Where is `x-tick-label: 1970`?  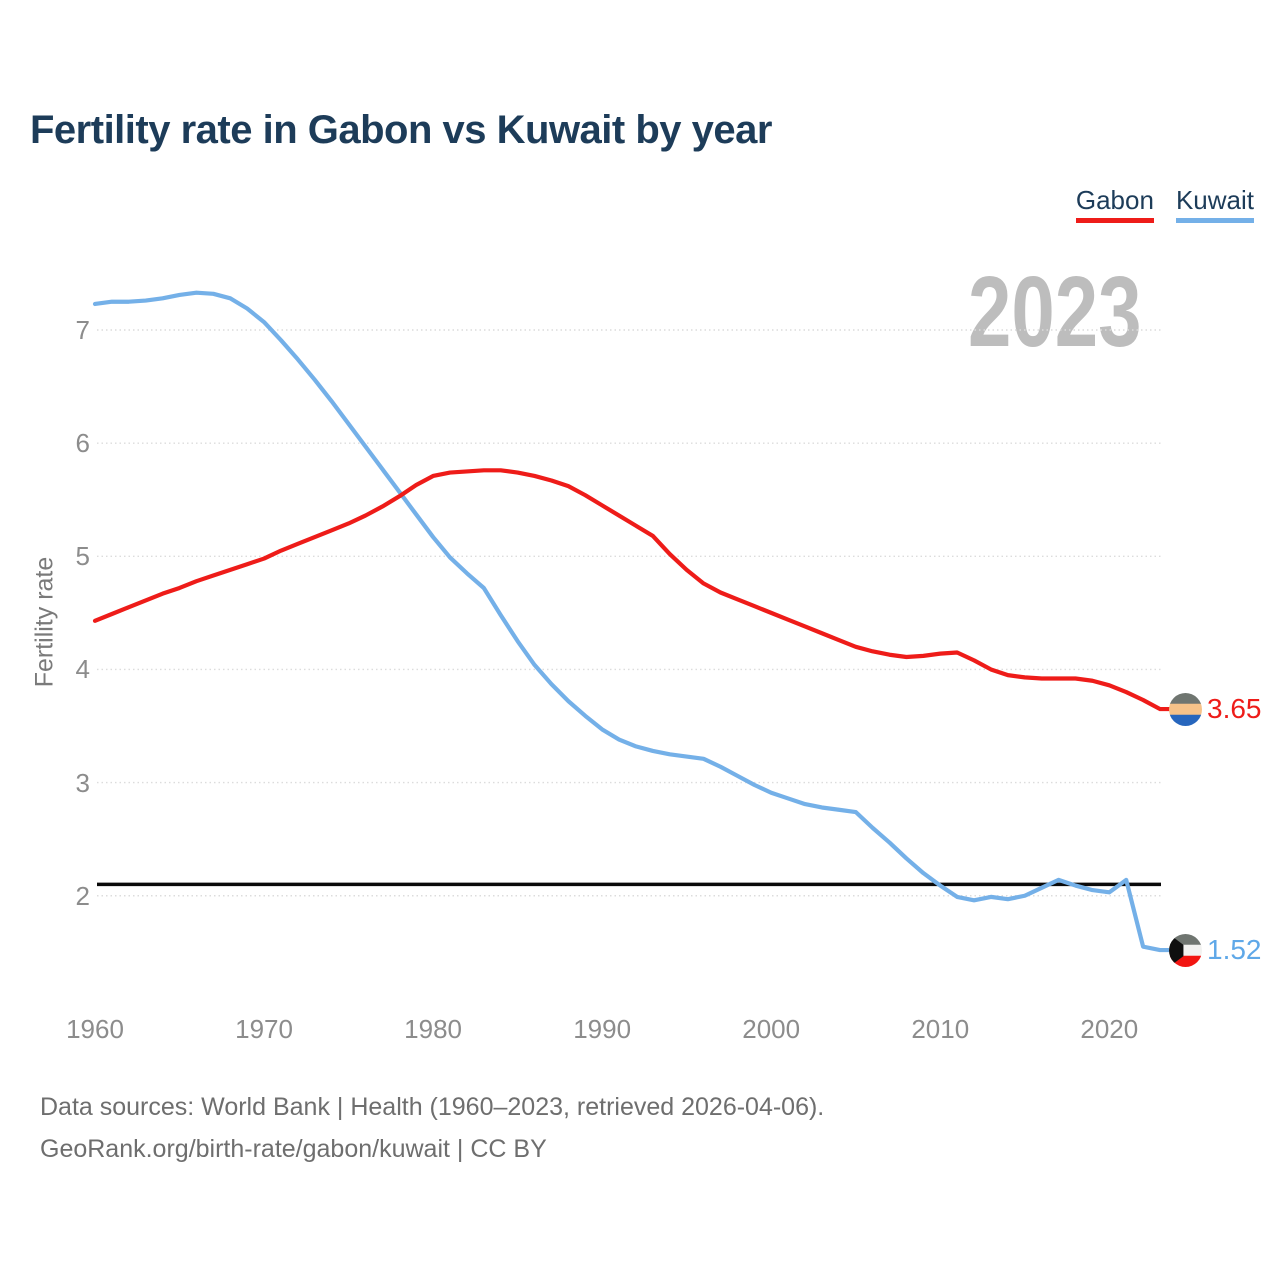 x-tick-label: 1970 is located at coordinates (264, 1029).